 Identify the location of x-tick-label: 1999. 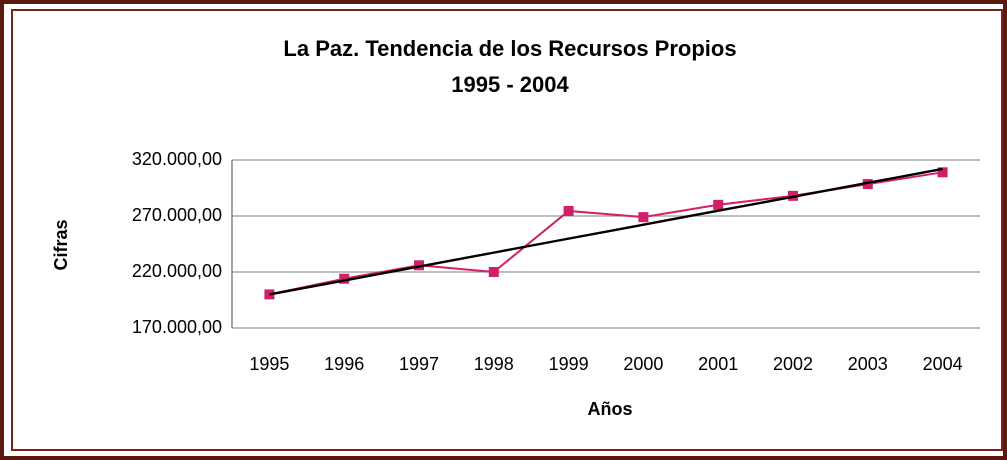
(569, 364).